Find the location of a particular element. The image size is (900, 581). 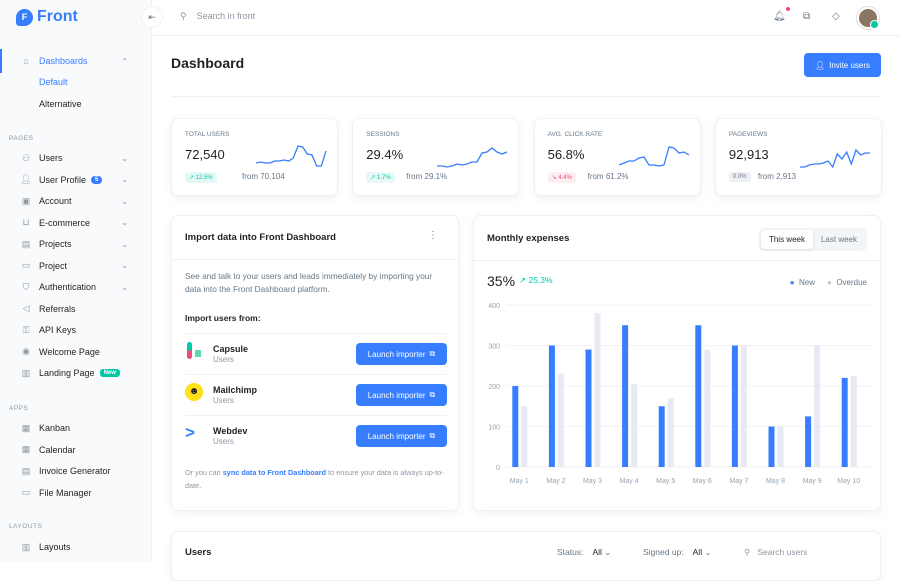

trend-icon: ↘ is located at coordinates (555, 178).